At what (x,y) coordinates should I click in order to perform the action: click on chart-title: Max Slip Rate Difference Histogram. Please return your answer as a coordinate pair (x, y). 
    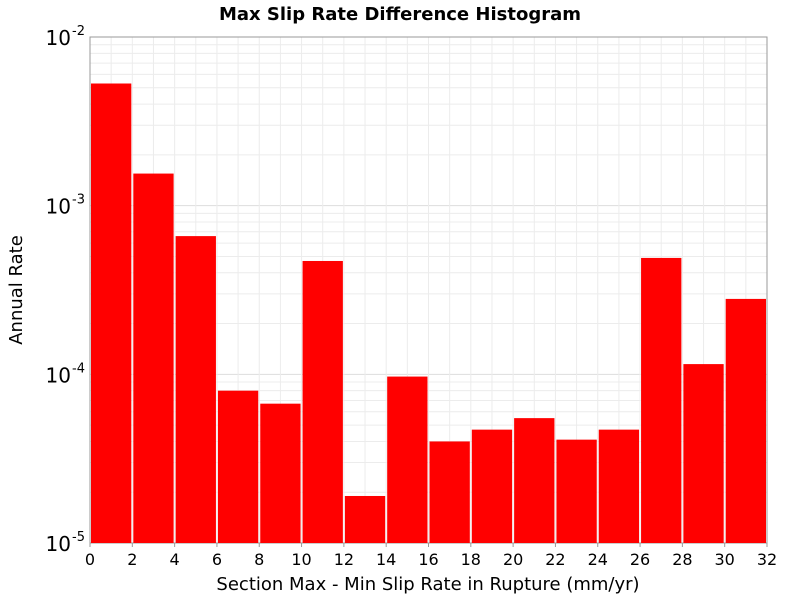
    Looking at the image, I should click on (400, 14).